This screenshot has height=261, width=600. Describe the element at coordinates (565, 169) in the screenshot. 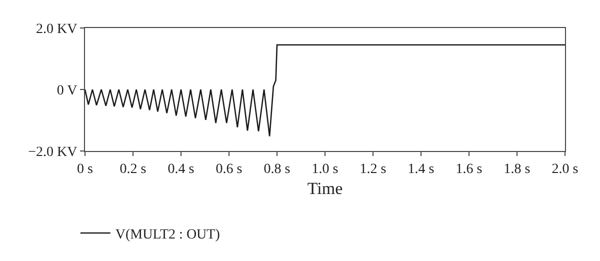

I see `x-tick-label: 2.0 s` at that location.